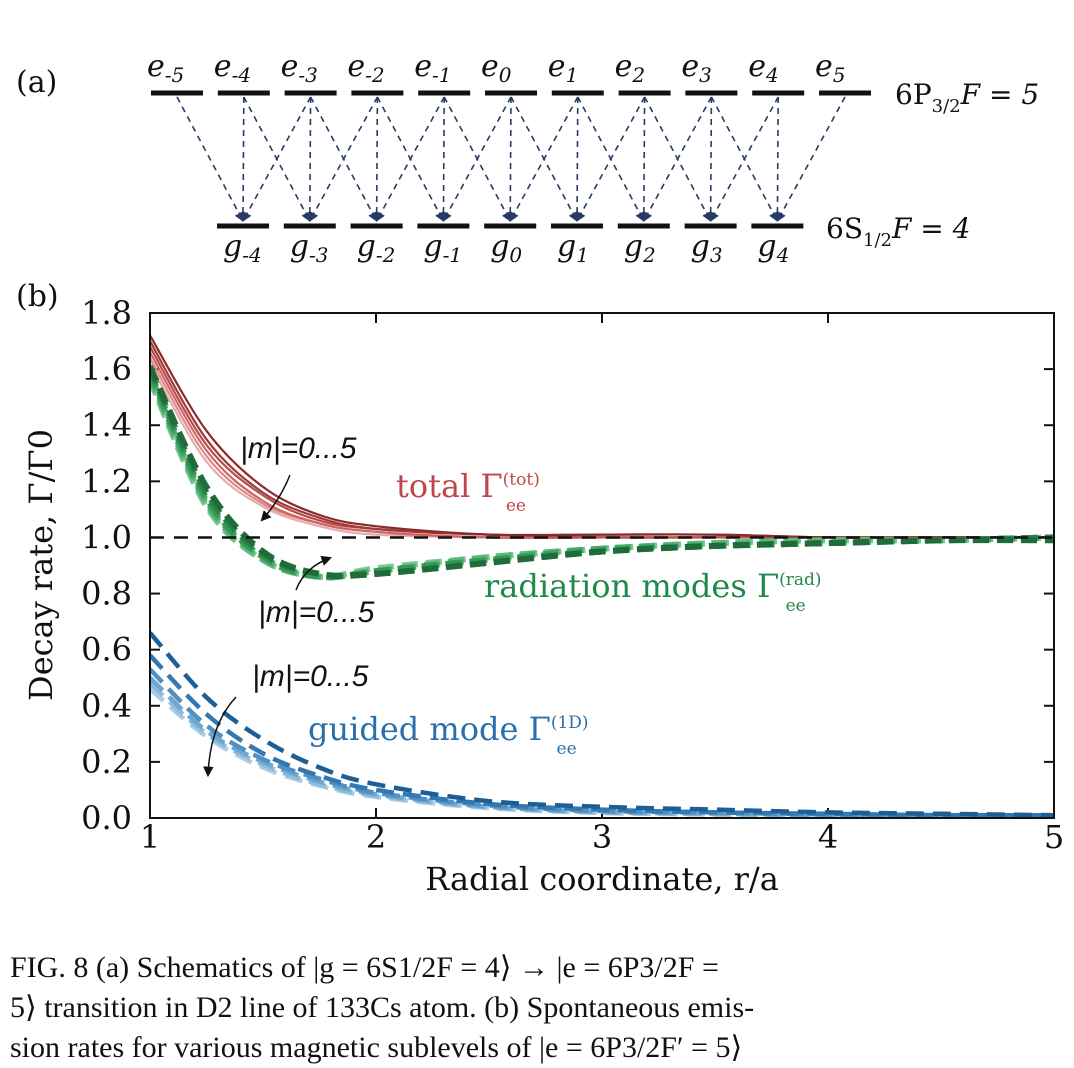 The width and height of the screenshot is (1074, 1068). Describe the element at coordinates (106, 706) in the screenshot. I see `y-tick-label: 0.4` at that location.